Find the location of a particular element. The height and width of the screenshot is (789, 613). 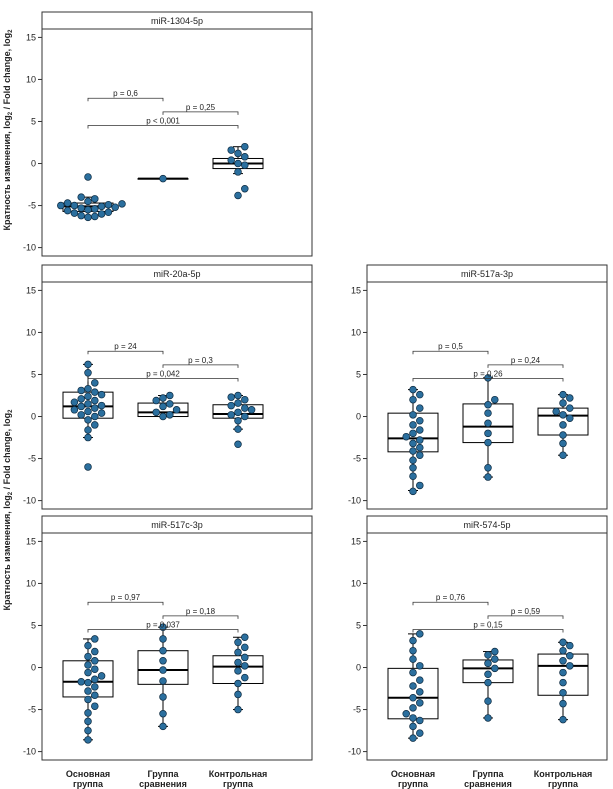

x-label-comparison-group-line2: сравнения is located at coordinates (488, 784).